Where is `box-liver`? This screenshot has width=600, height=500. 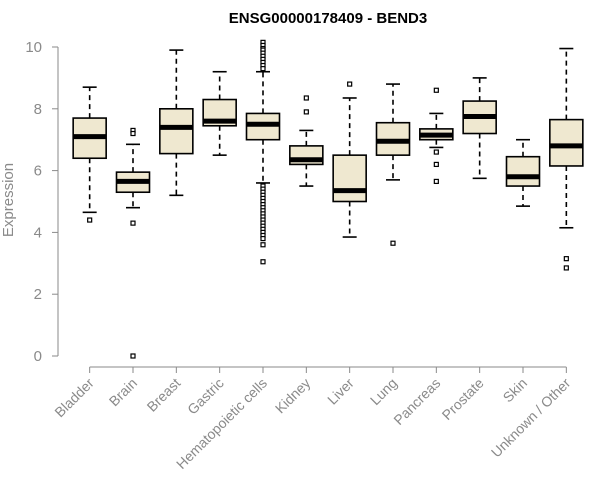 box-liver is located at coordinates (349, 159).